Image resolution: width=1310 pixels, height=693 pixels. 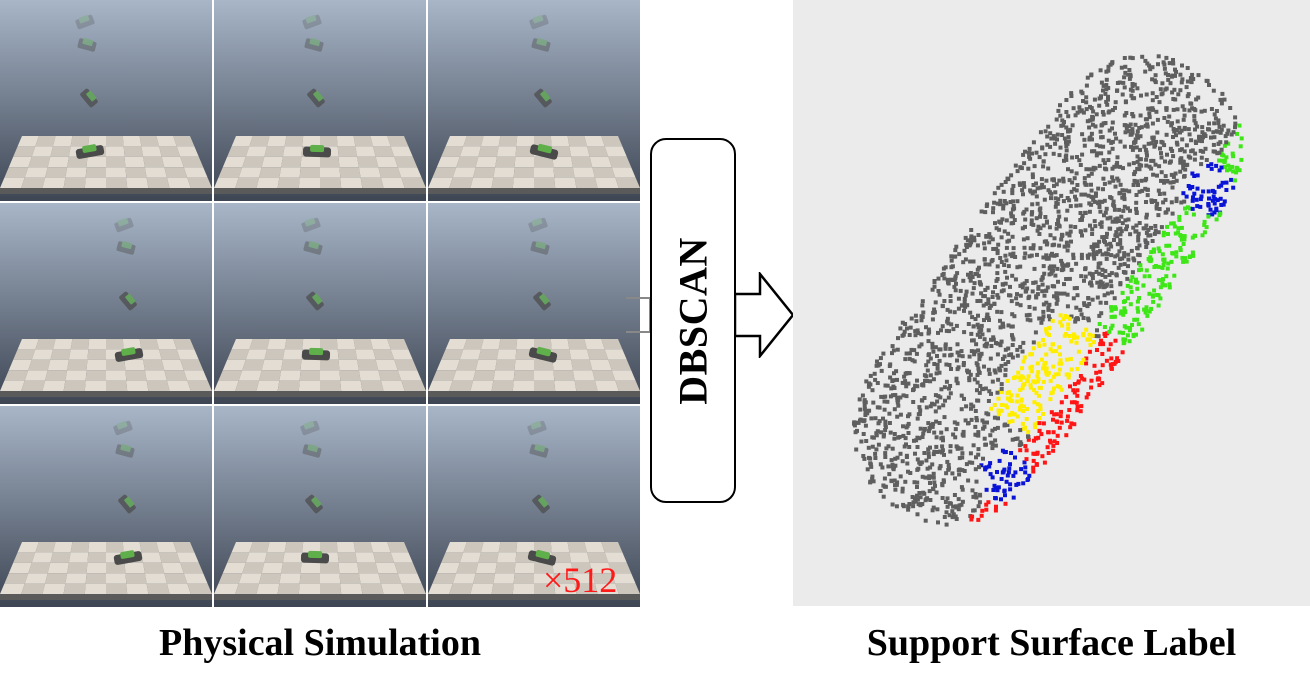 I want to click on caption-physical-simulation: Physical Simulation, so click(x=320, y=643).